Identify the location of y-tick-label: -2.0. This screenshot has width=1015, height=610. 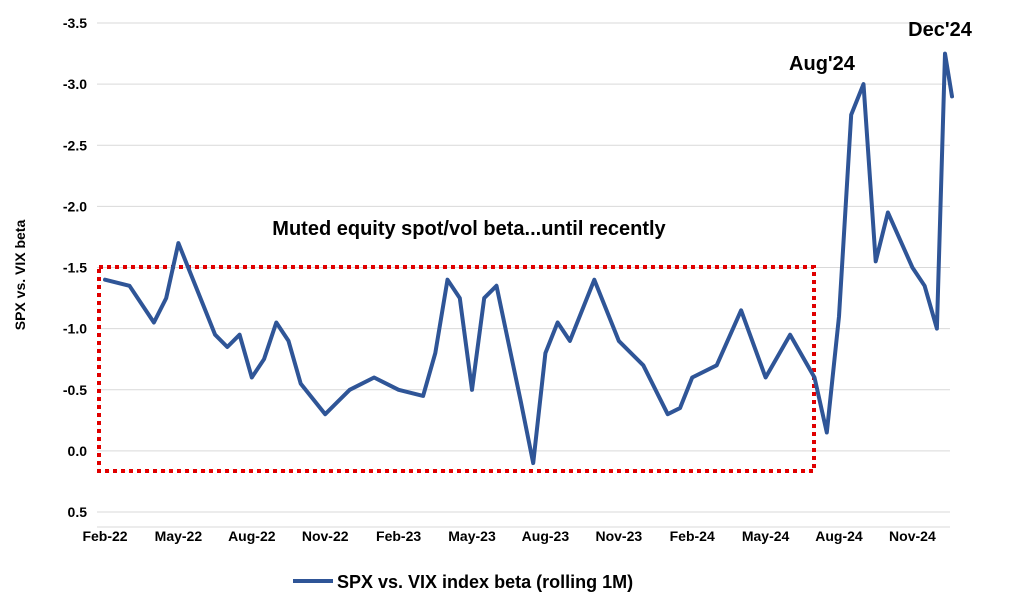
(75, 206).